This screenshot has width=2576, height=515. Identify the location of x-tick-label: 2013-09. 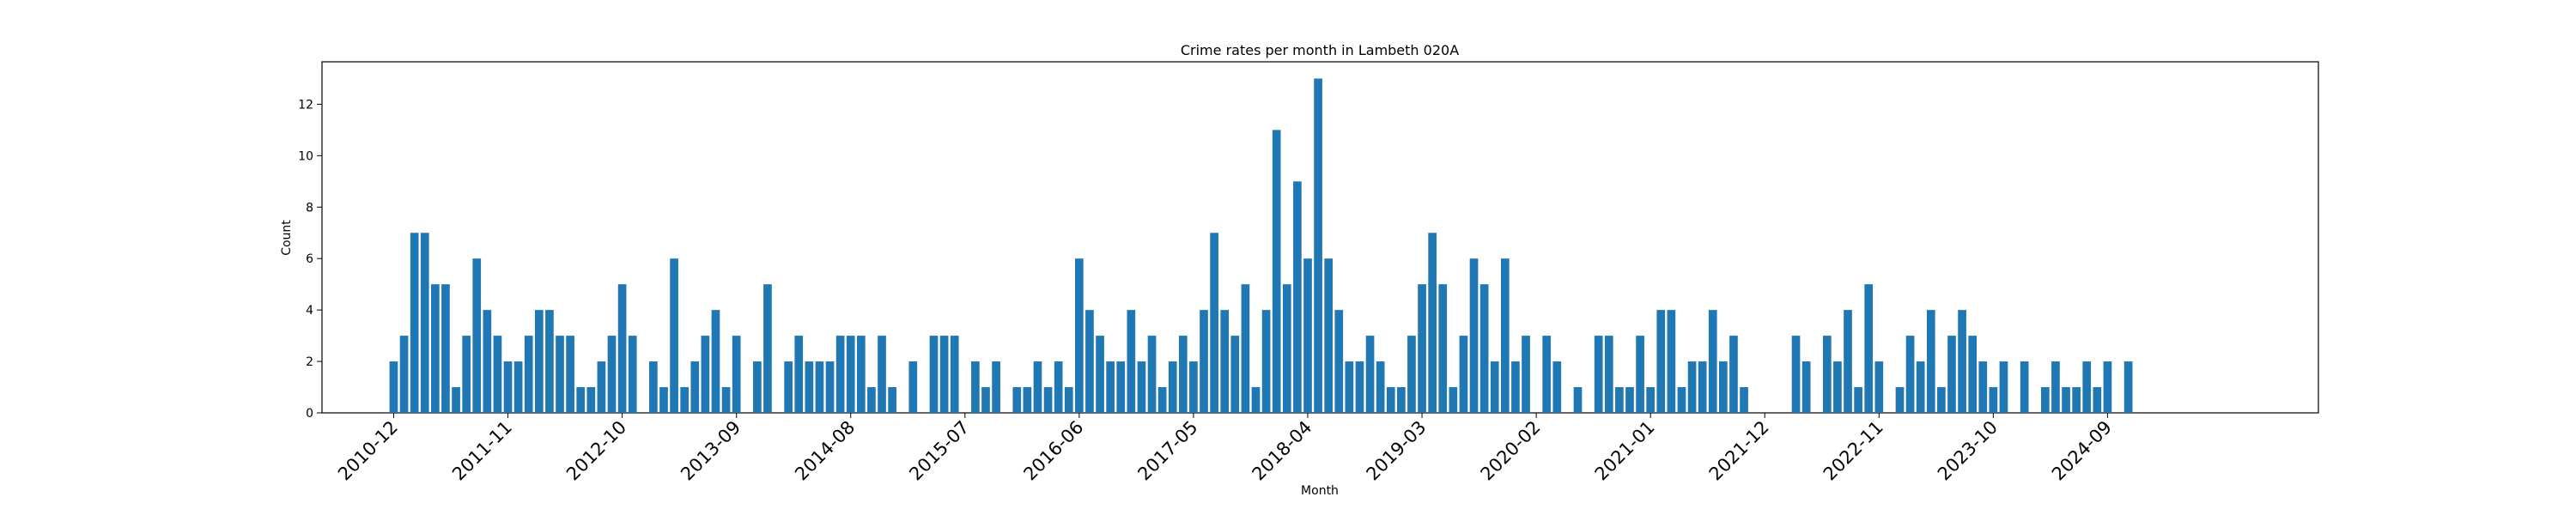
(711, 451).